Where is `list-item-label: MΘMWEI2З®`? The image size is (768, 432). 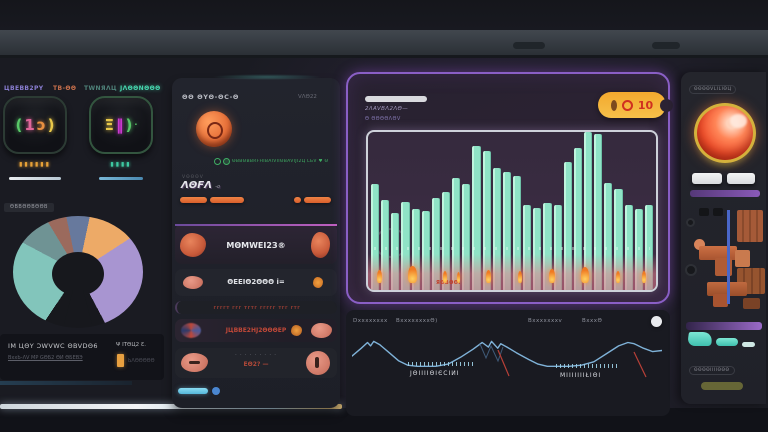
list-item-label: MΘMWEI2З® is located at coordinates (256, 245).